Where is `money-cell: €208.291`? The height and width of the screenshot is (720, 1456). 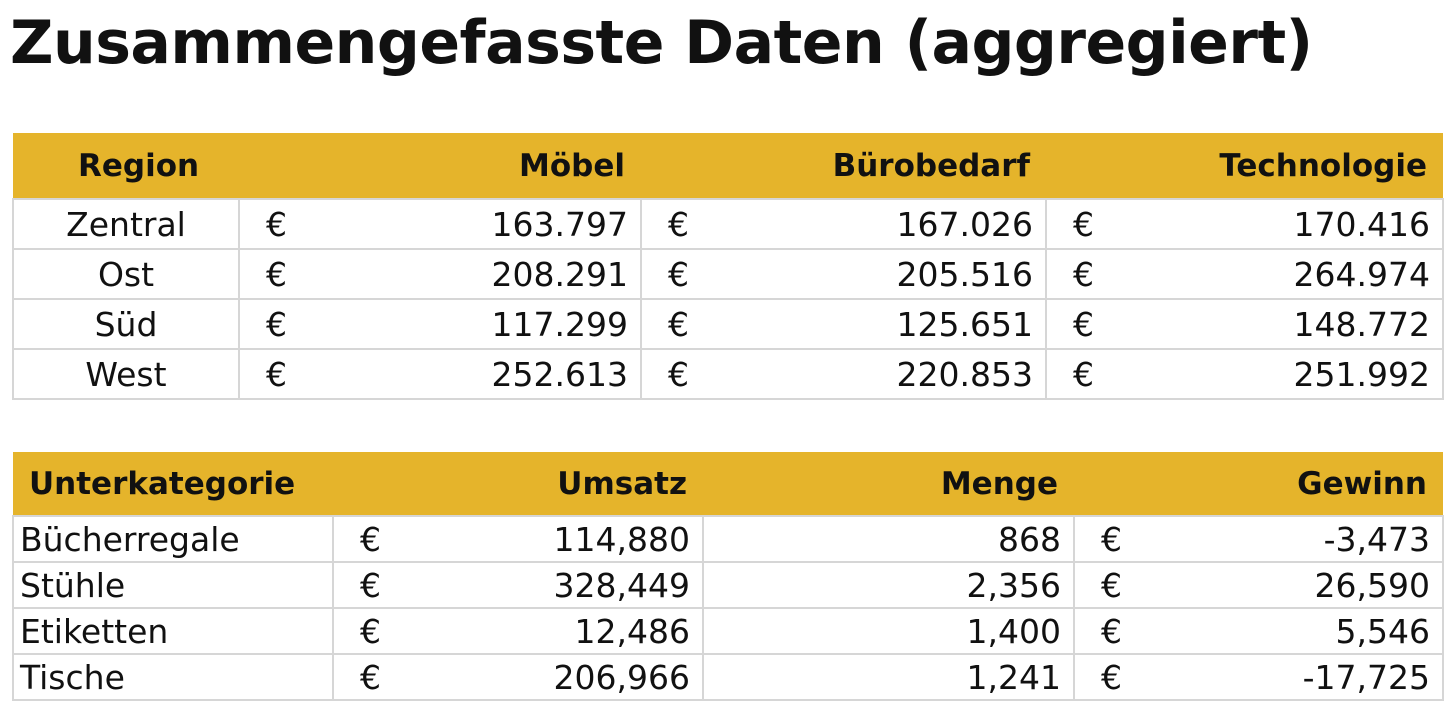 money-cell: €208.291 is located at coordinates (440, 274).